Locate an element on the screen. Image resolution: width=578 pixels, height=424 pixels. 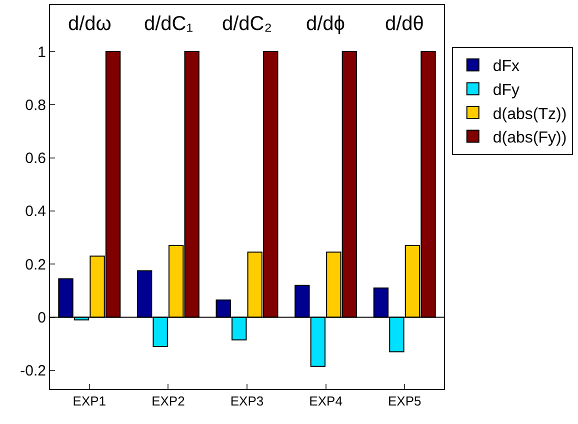
x-tick-label: EXP2 is located at coordinates (168, 401).